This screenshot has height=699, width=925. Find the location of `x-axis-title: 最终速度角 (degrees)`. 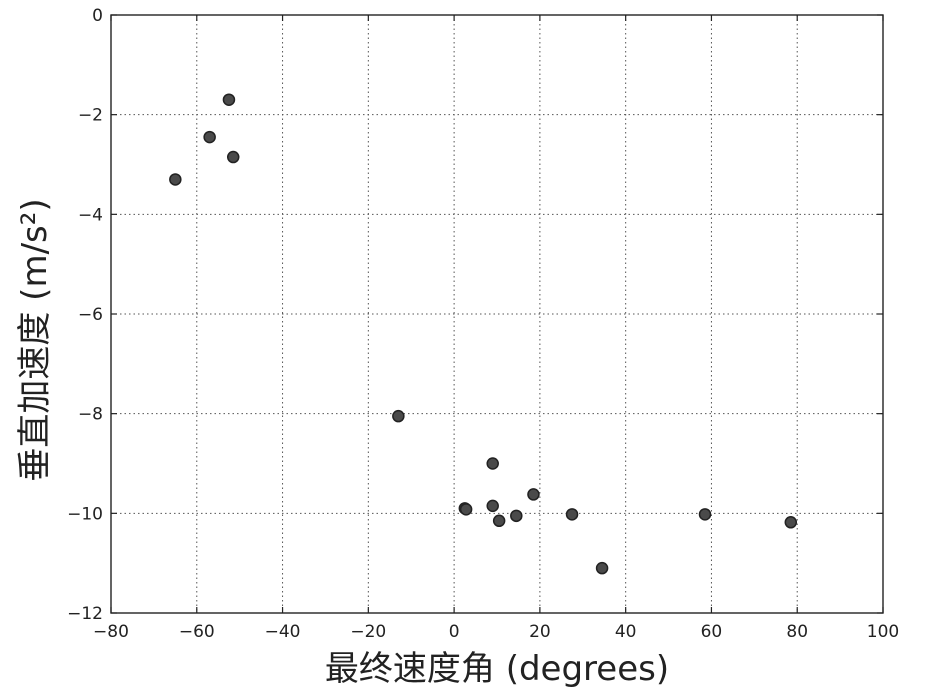

x-axis-title: 最终速度角 (degrees) is located at coordinates (497, 669).